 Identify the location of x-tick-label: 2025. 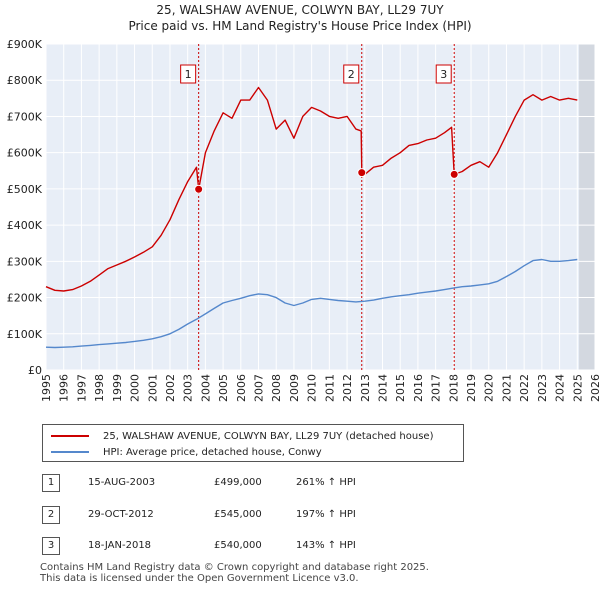
(577, 388).